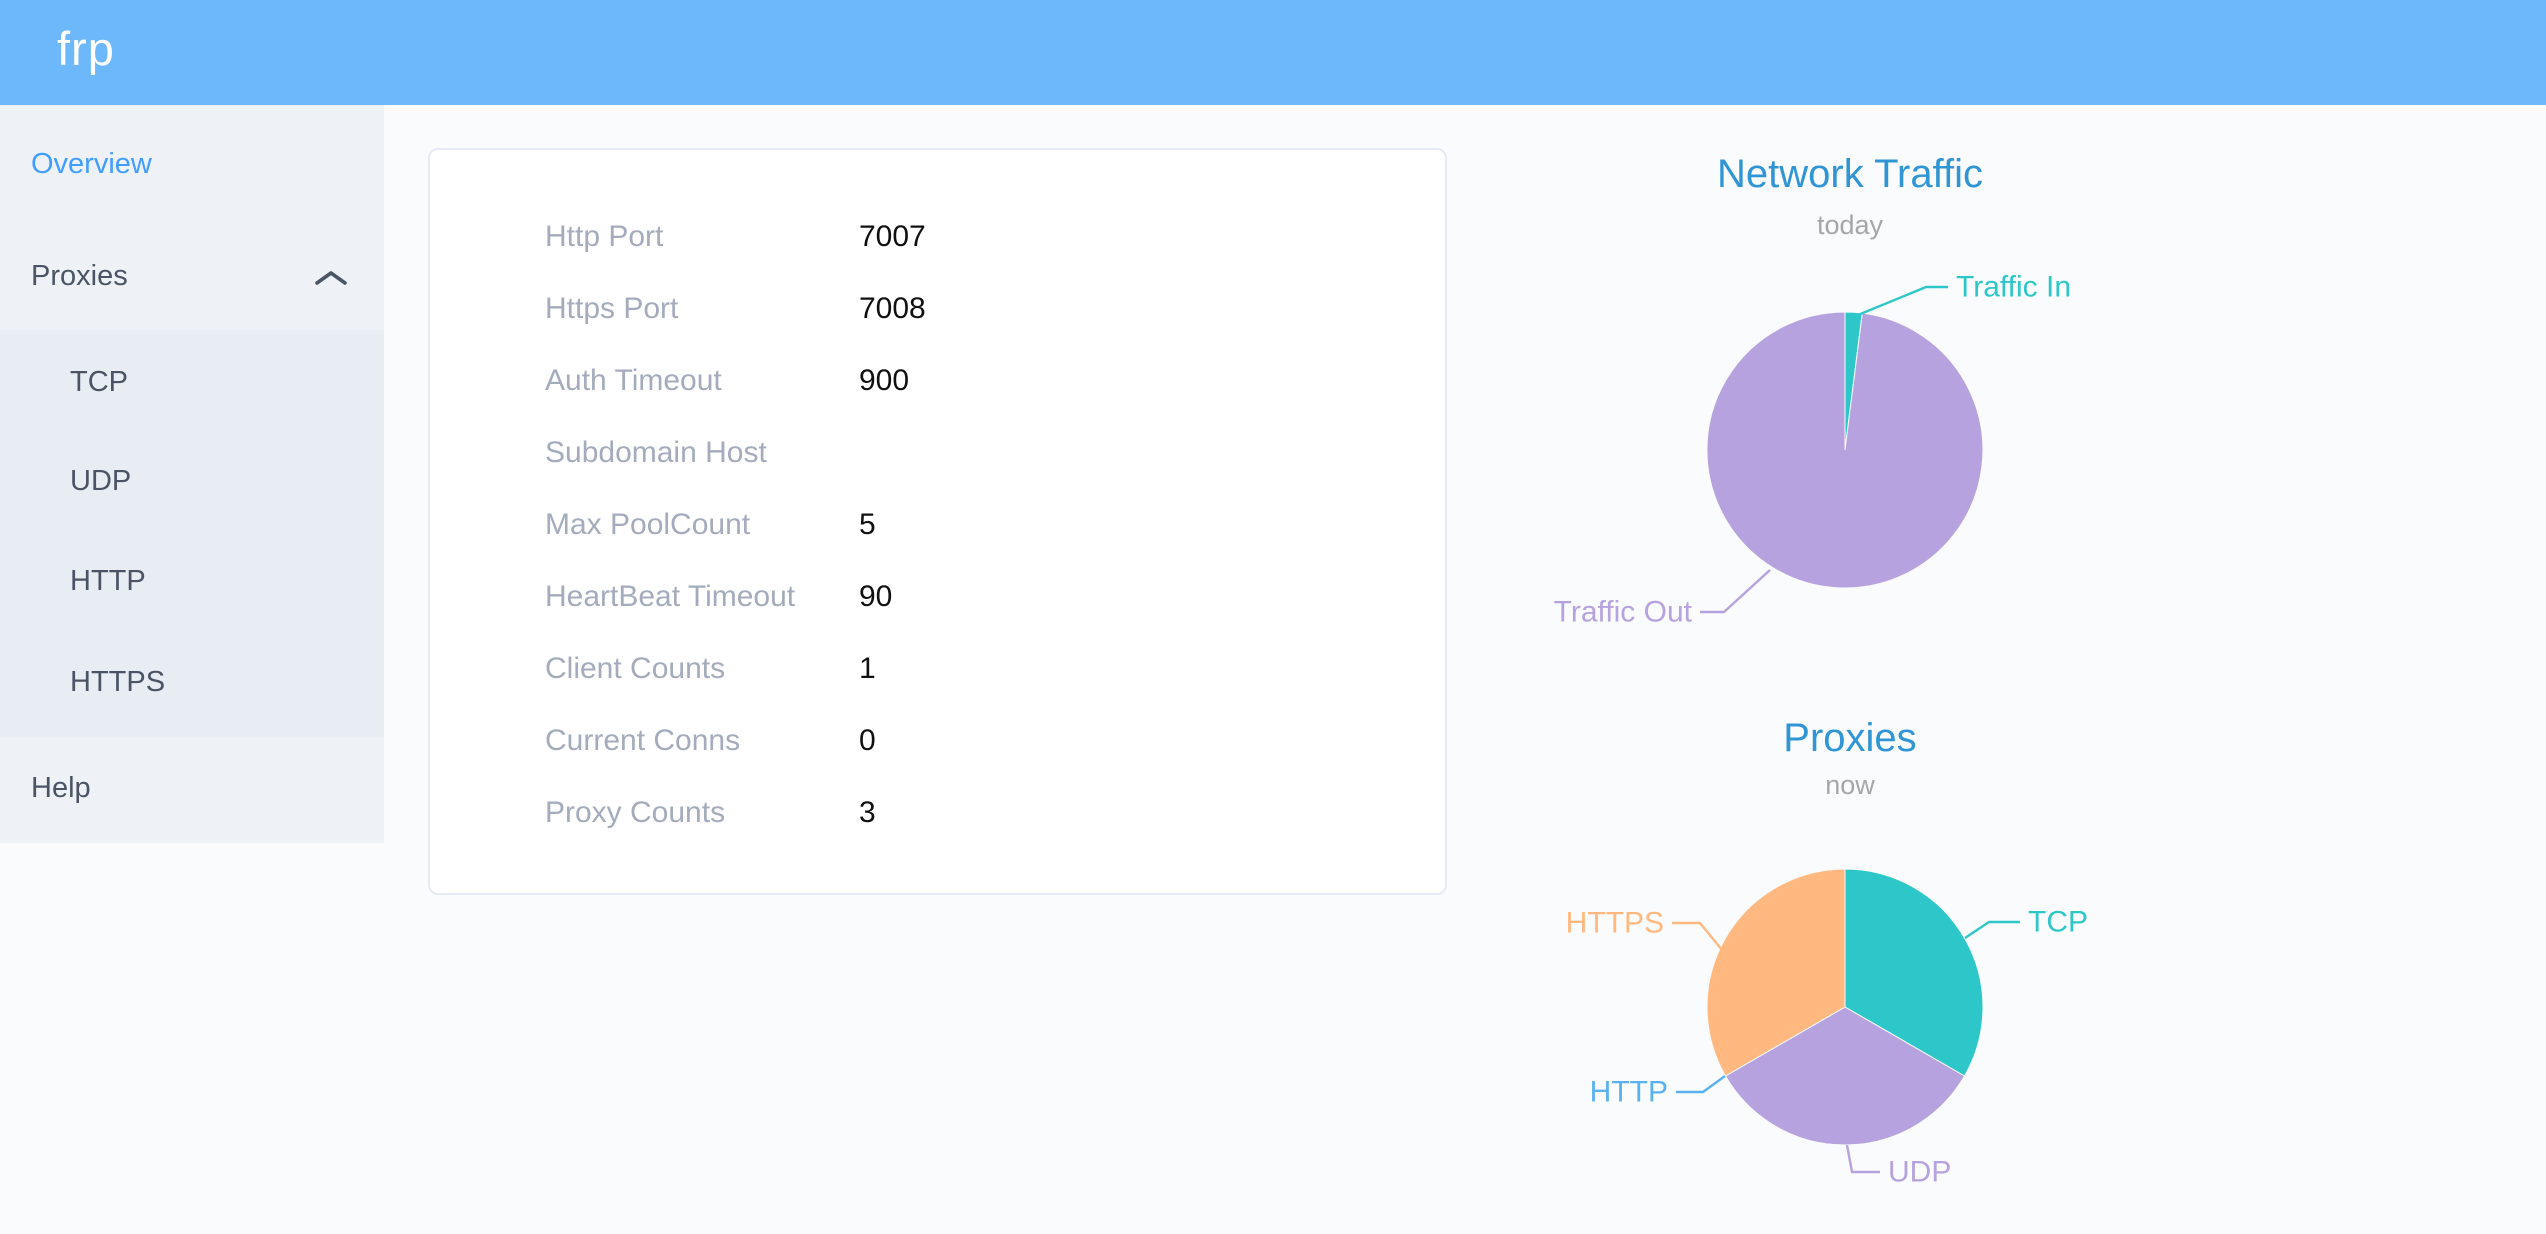  I want to click on pie-label-http: HTTP, so click(1629, 1092).